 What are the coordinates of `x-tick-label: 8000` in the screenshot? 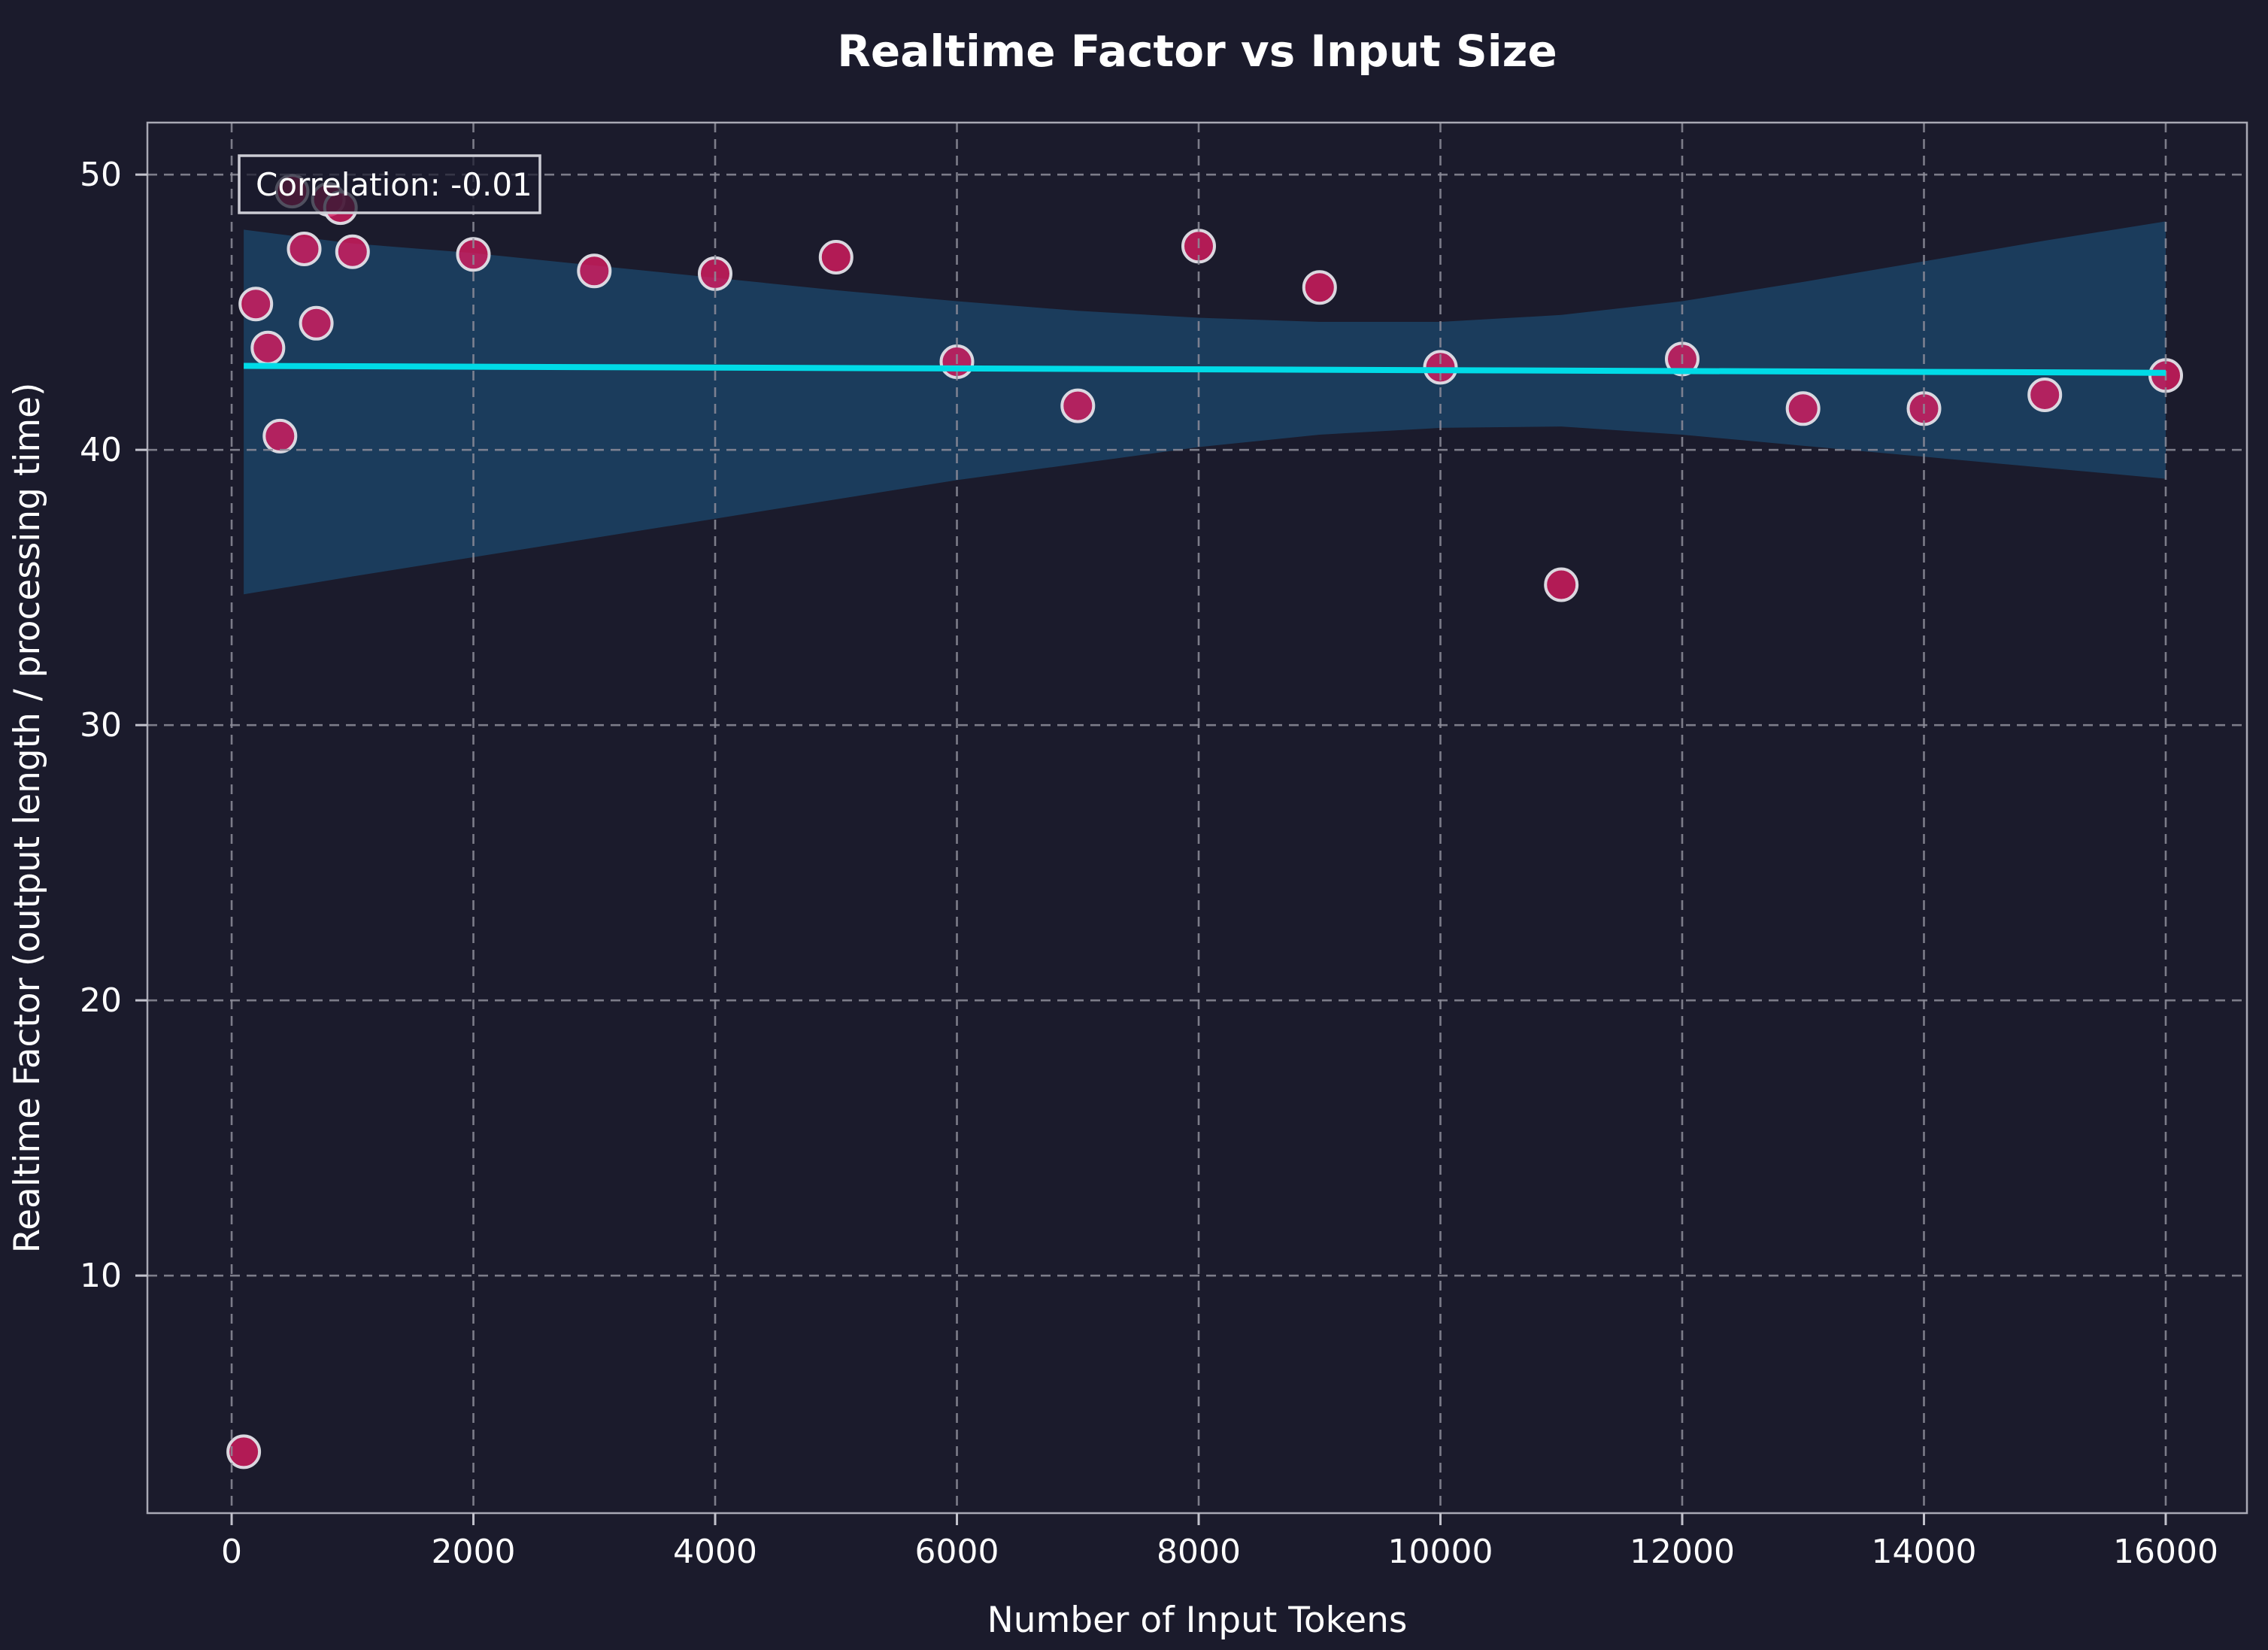 It's located at (1199, 1552).